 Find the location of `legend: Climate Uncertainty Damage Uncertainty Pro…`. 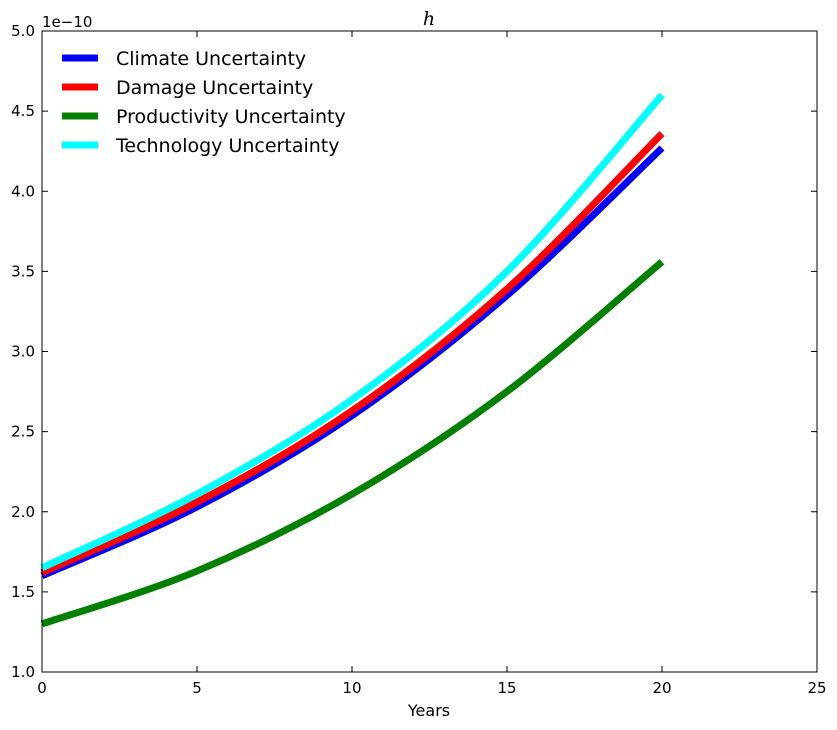

legend: Climate Uncertainty Damage Uncertainty Pro… is located at coordinates (204, 102).